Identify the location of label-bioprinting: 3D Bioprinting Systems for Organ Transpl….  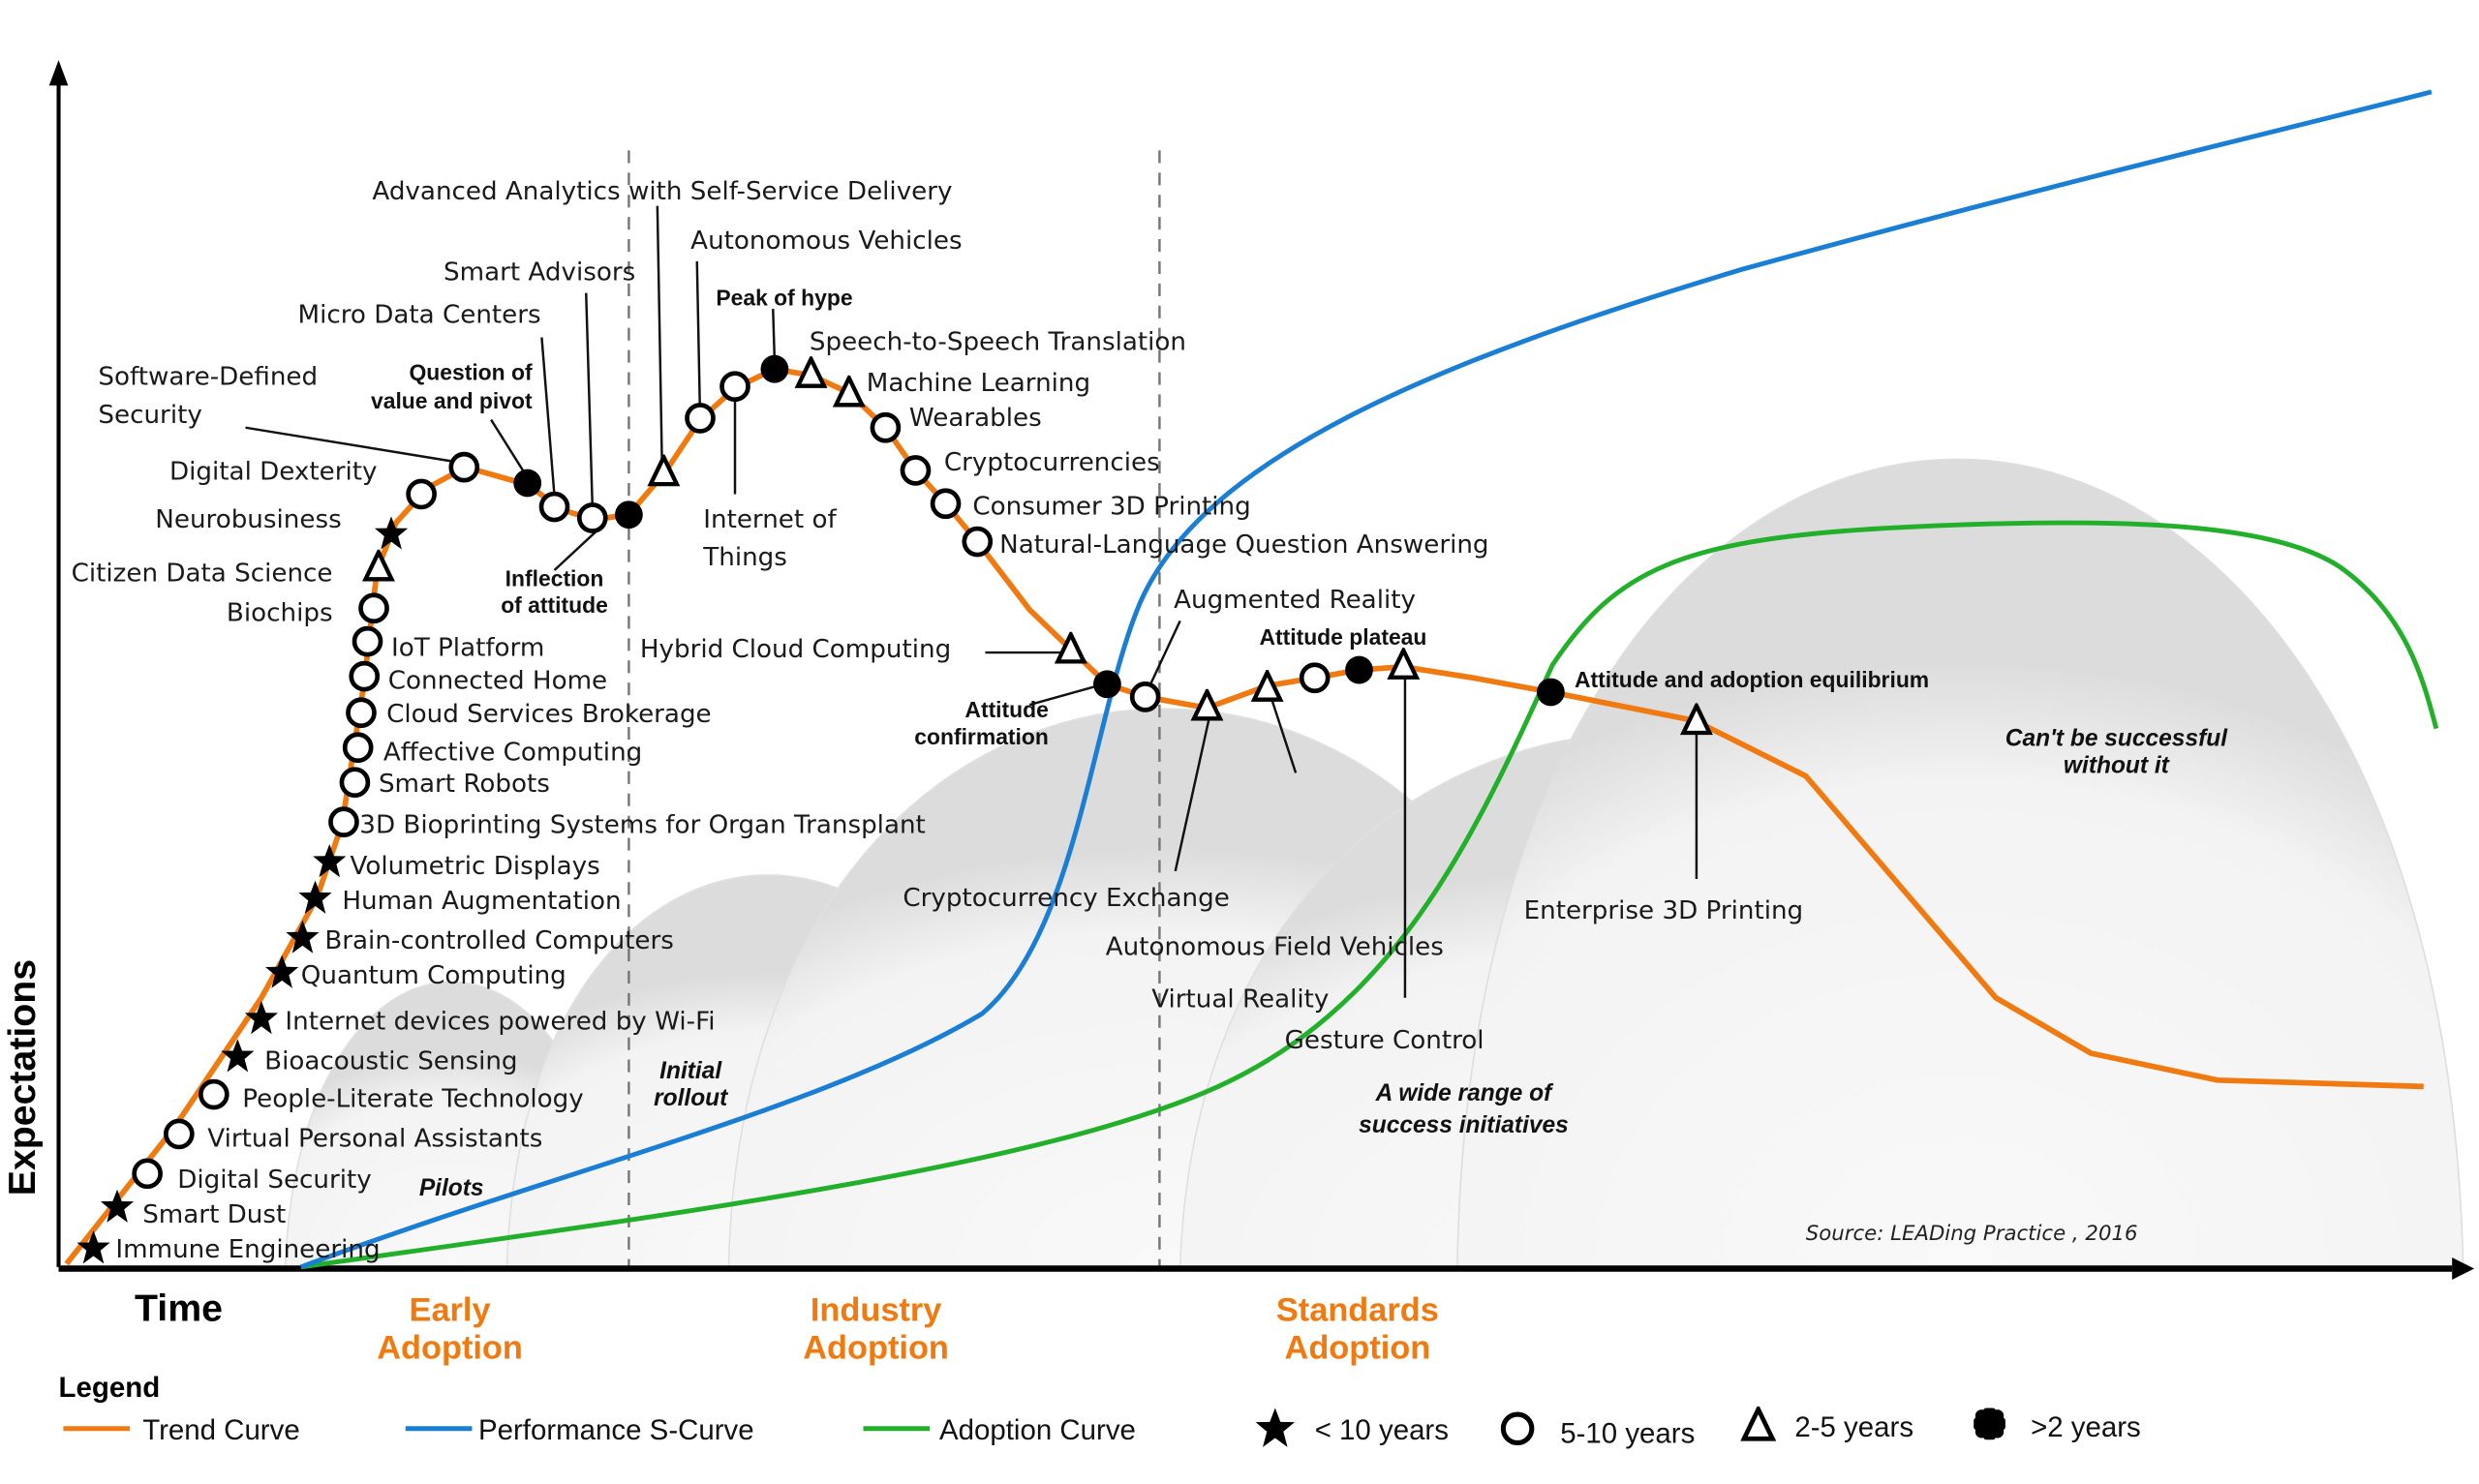
(642, 825).